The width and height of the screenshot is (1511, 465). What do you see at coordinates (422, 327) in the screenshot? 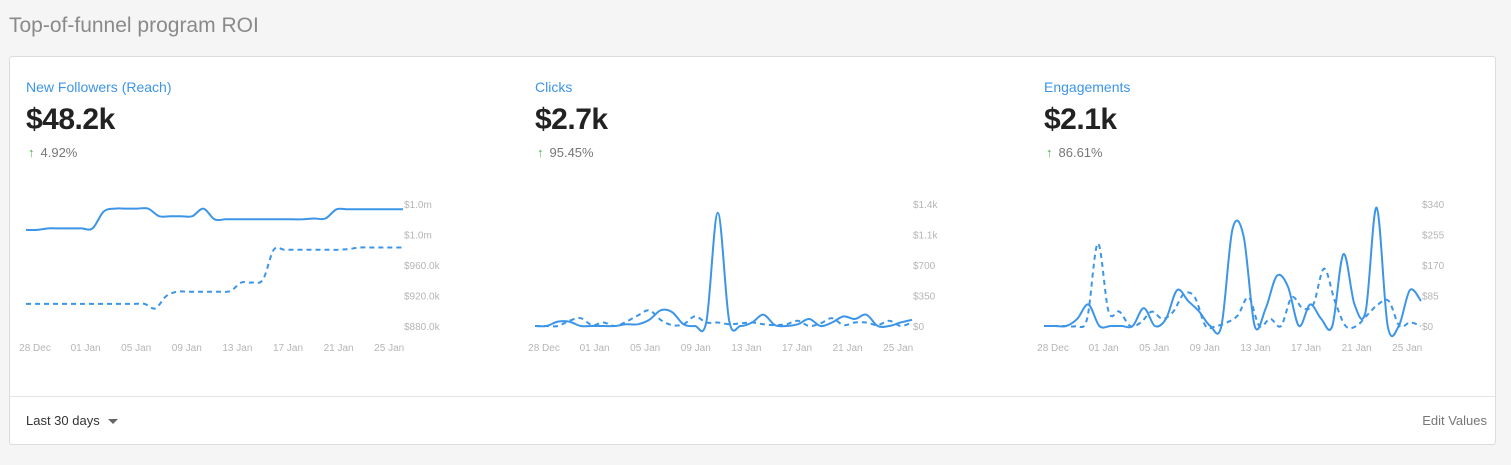
I see `y-tick-label: $880.0k` at bounding box center [422, 327].